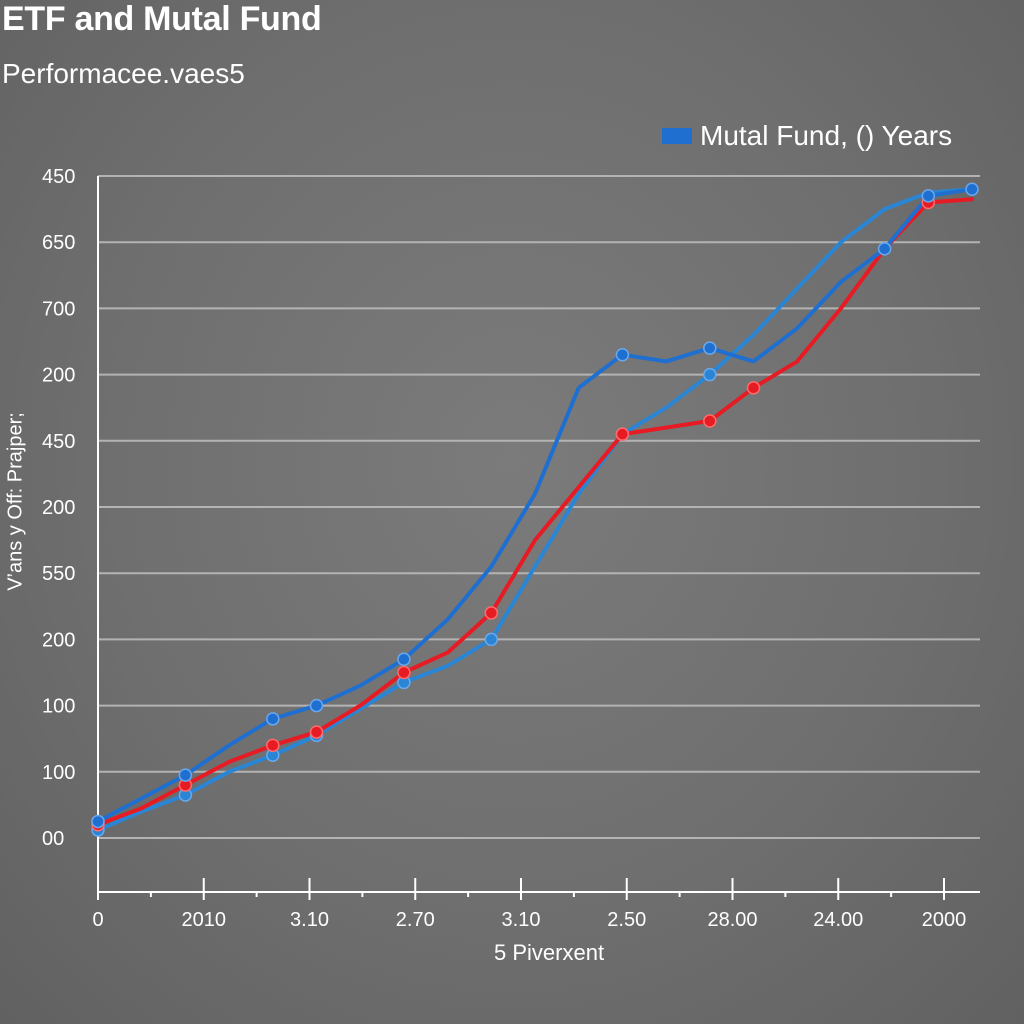 The image size is (1024, 1024). Describe the element at coordinates (204, 920) in the screenshot. I see `x-tick-label: 2010` at that location.